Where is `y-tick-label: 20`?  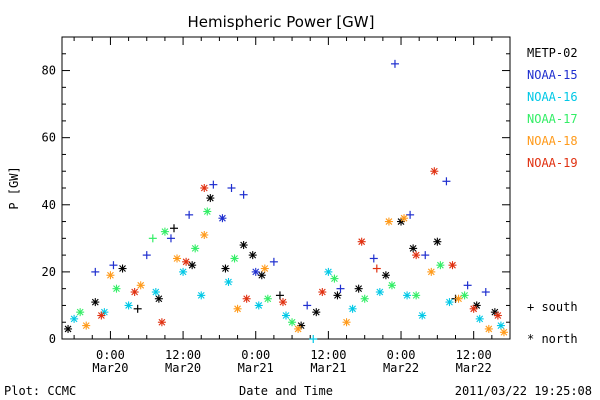
y-tick-label: 20 is located at coordinates (49, 272).